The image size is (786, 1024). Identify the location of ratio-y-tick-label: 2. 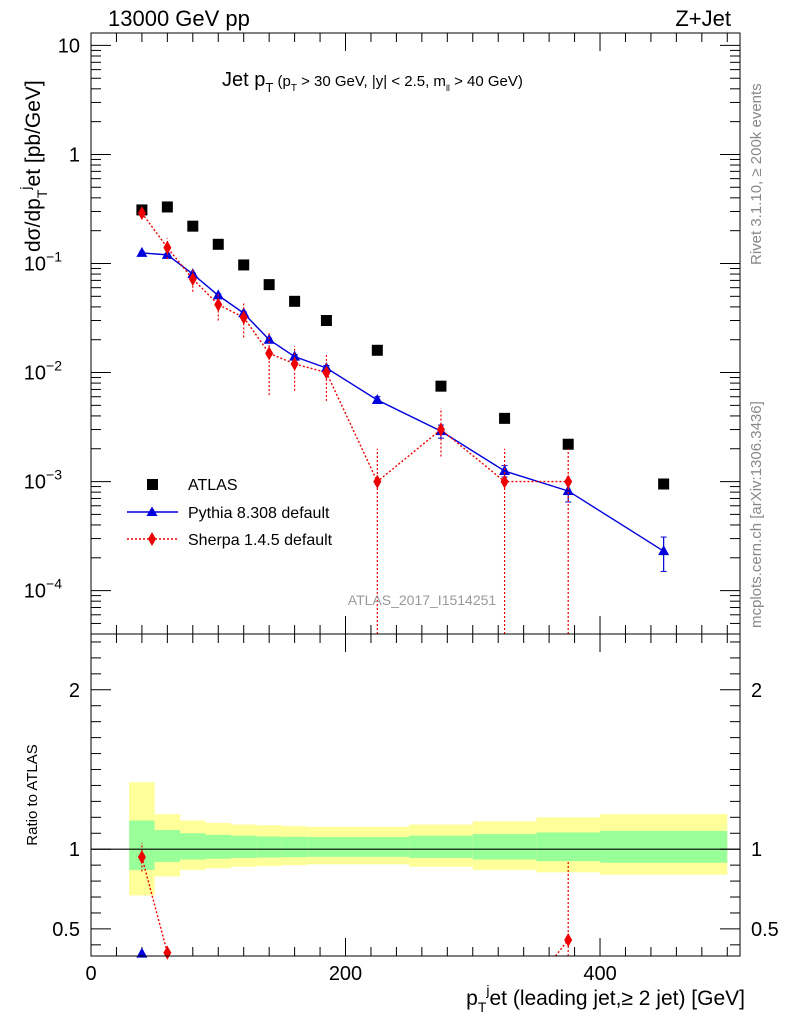
(74, 691).